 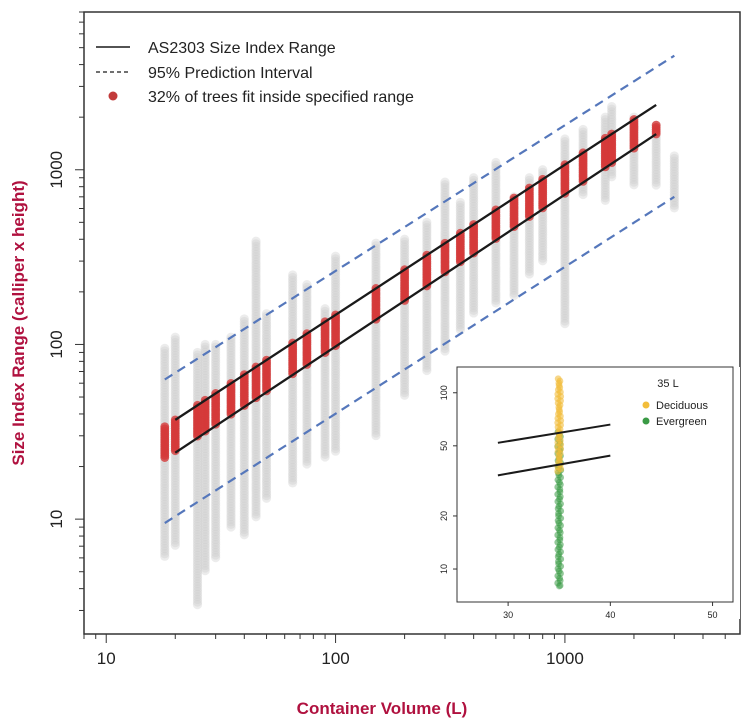 I want to click on inset-frame, so click(x=595, y=484).